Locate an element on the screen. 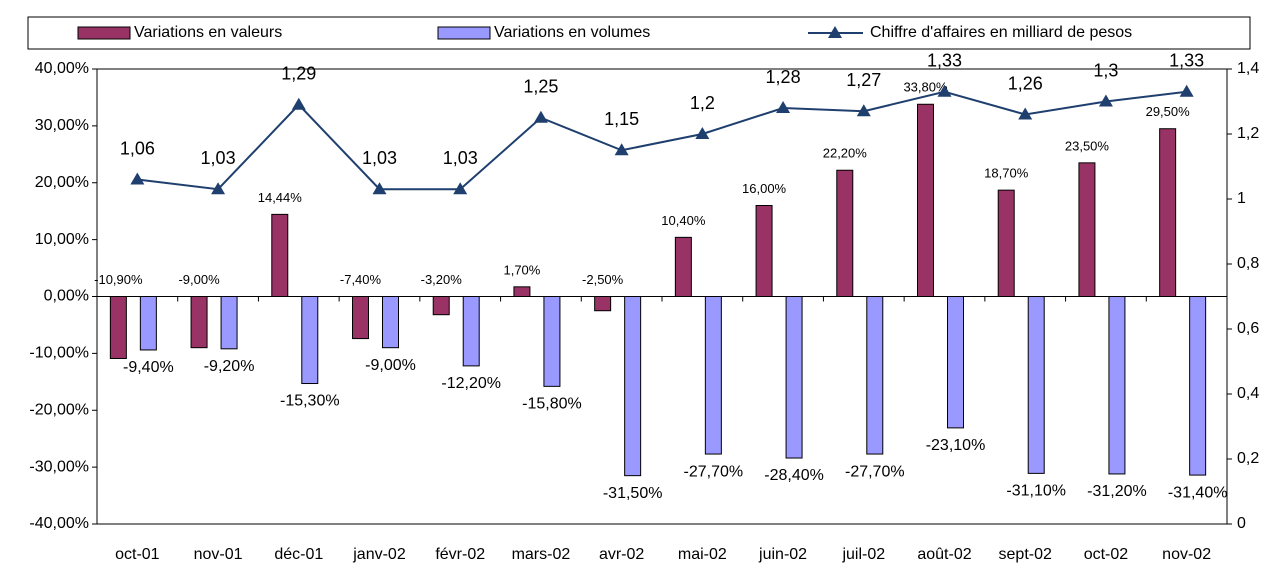 The height and width of the screenshot is (588, 1270). data-label: -10,90% is located at coordinates (118, 279).